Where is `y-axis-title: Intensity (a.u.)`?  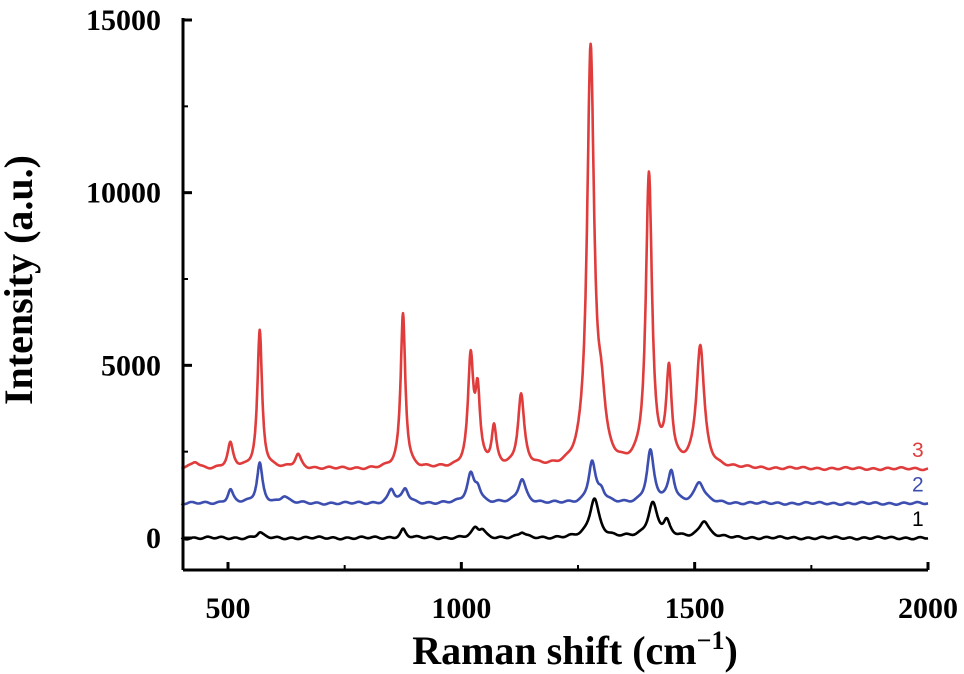 y-axis-title: Intensity (a.u.) is located at coordinates (20, 280).